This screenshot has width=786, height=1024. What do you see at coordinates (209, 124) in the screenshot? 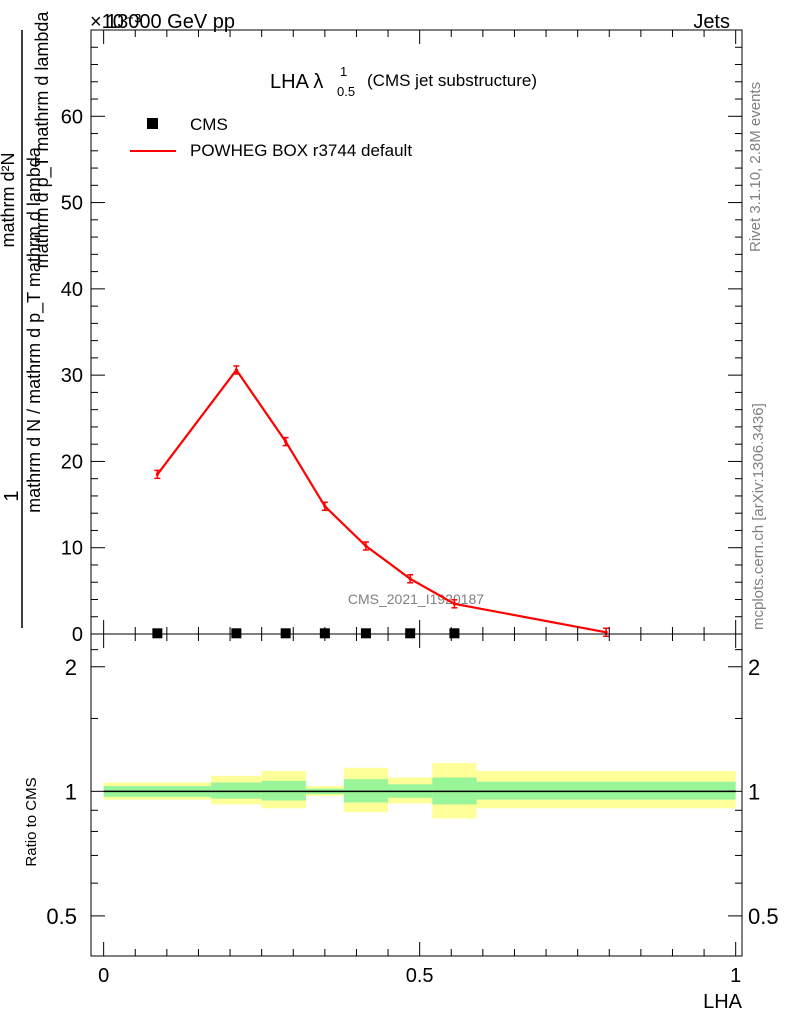
I see `legend-cms-label: CMS` at bounding box center [209, 124].